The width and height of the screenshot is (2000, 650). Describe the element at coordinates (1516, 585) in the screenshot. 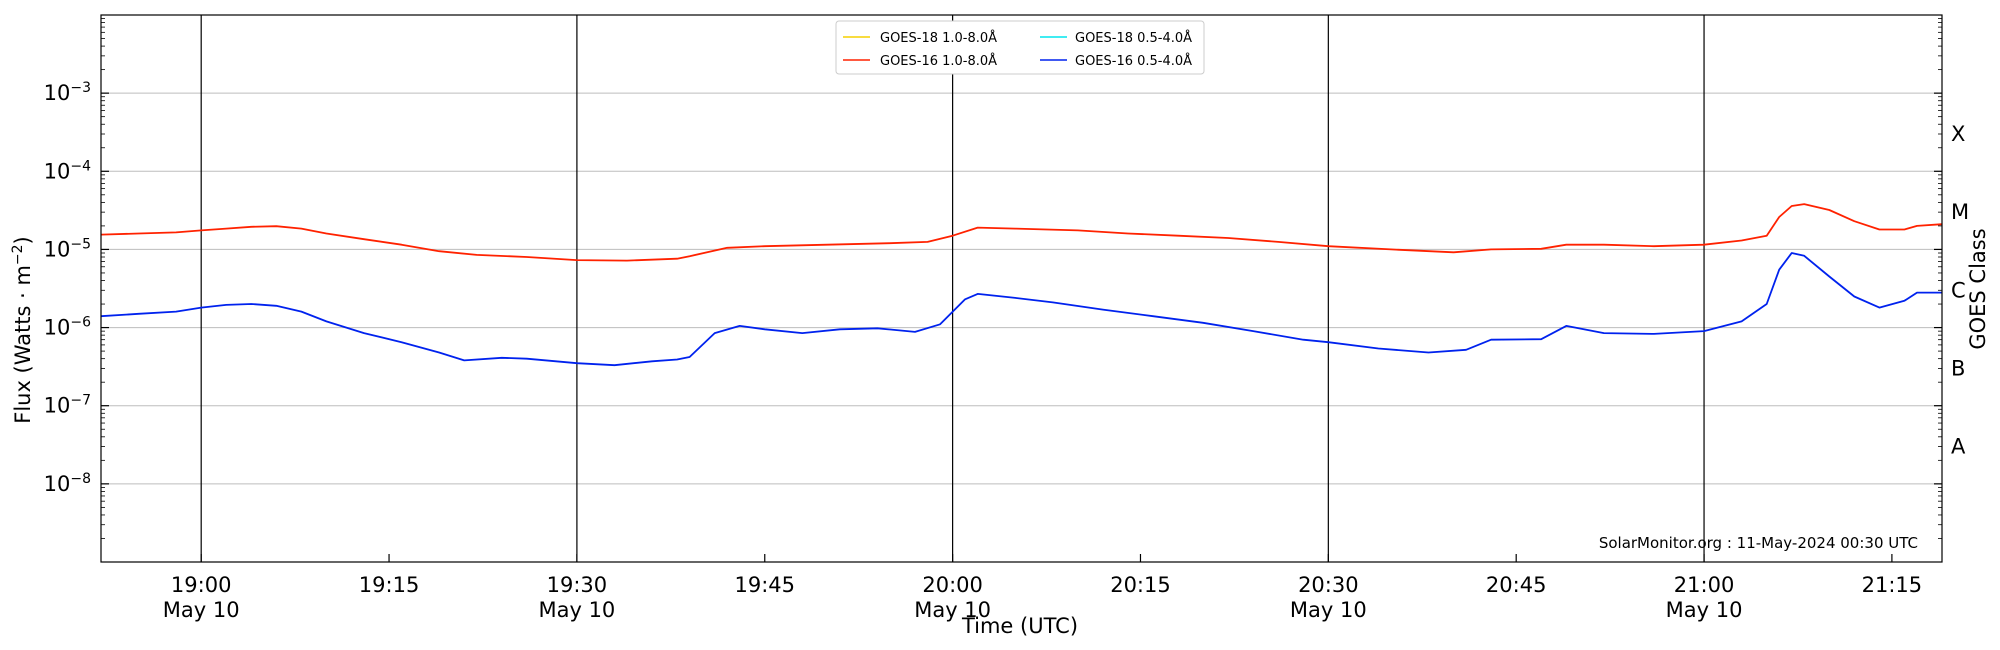

I see `x-tick-label: 20:45` at that location.